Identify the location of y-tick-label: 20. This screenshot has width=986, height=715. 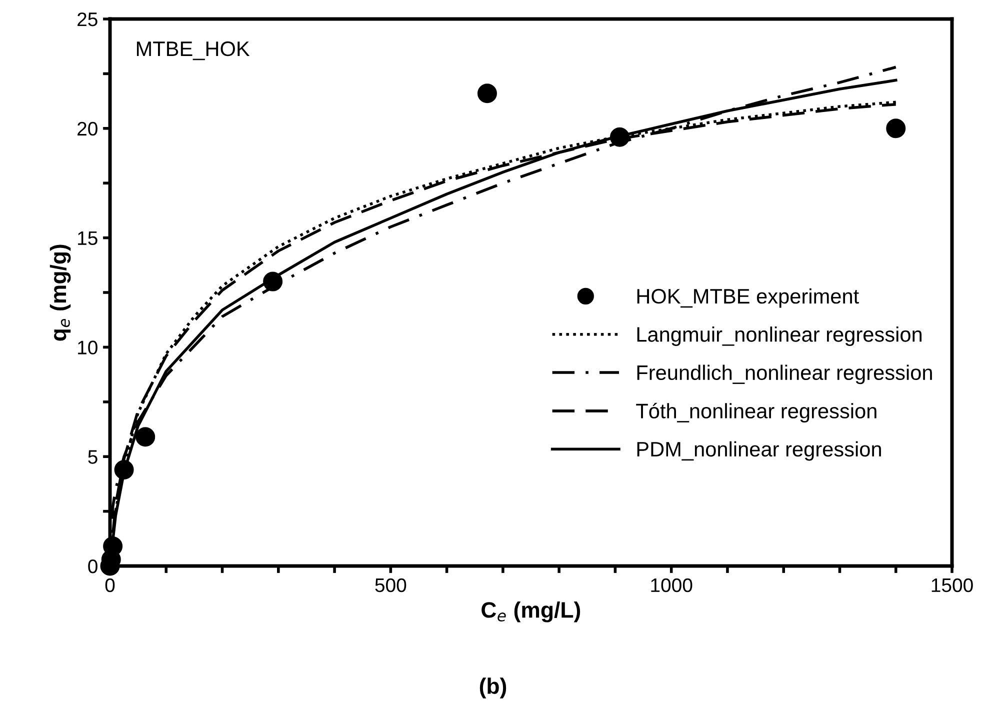
(88, 129).